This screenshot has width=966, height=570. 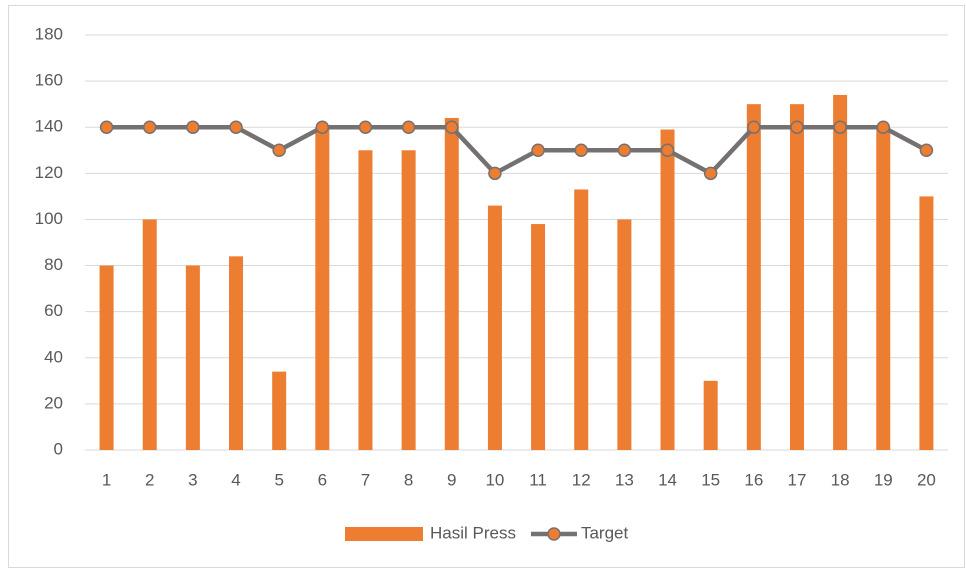 I want to click on x-tick-label: 8, so click(x=408, y=479).